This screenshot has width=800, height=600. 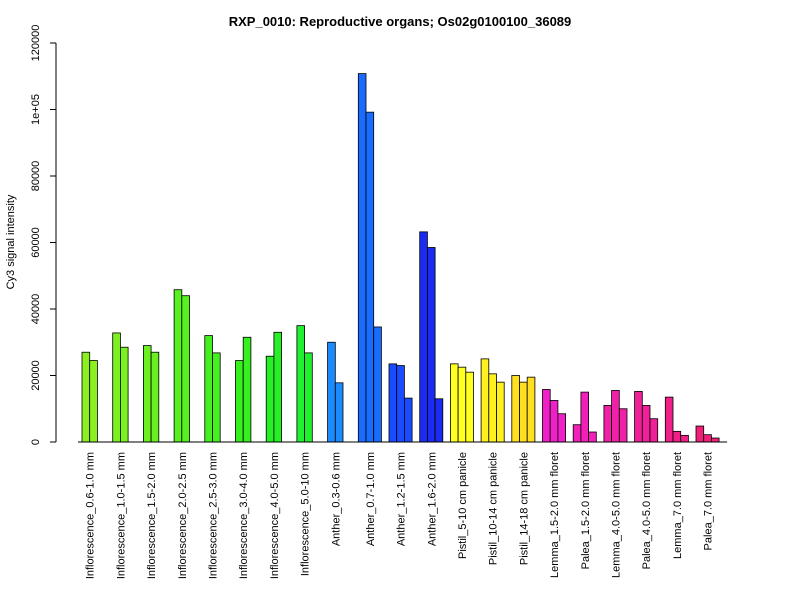 What do you see at coordinates (214, 515) in the screenshot?
I see `x-tick-label: Inflorescence_2.5-3.0 mm` at bounding box center [214, 515].